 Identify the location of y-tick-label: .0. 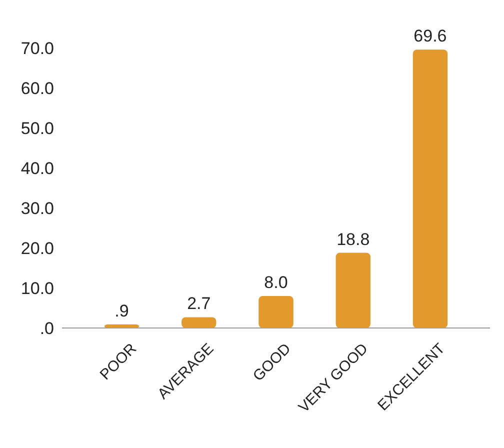
(47, 328).